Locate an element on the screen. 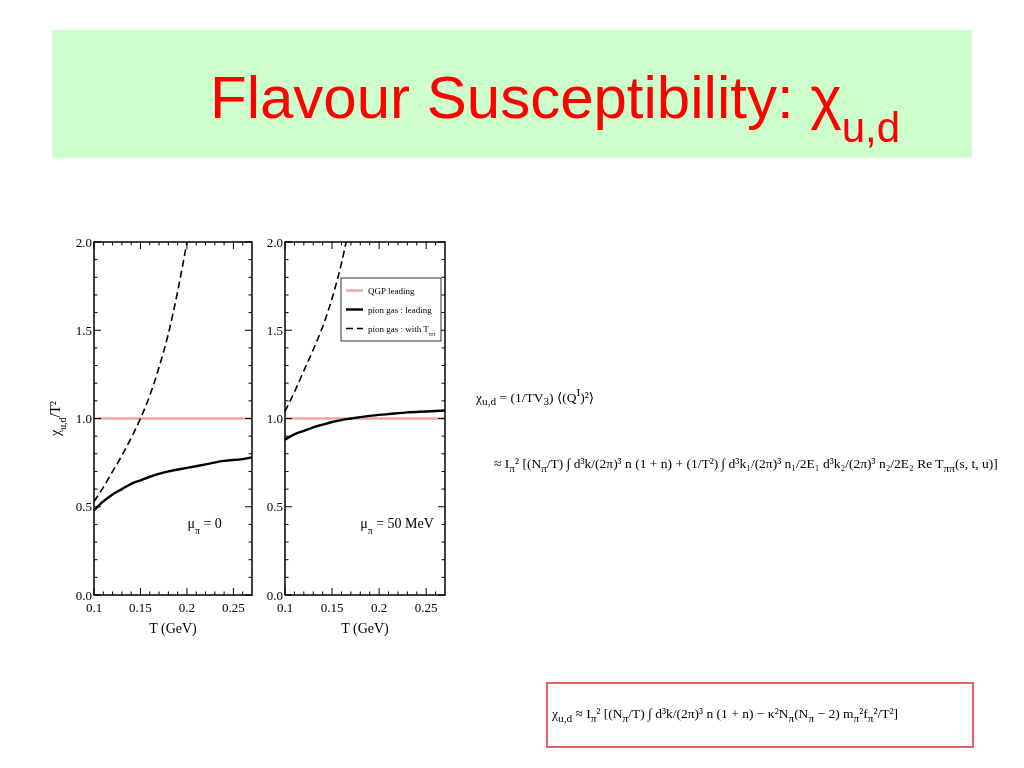  legend-label: pion gas : leading is located at coordinates (400, 309).